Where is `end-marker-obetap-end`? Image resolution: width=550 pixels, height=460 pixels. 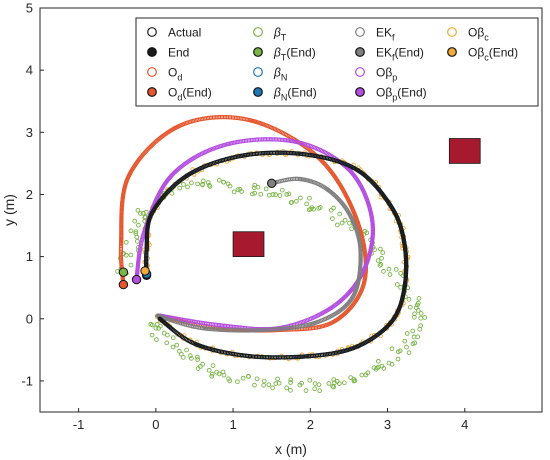
end-marker-obetap-end is located at coordinates (136, 279).